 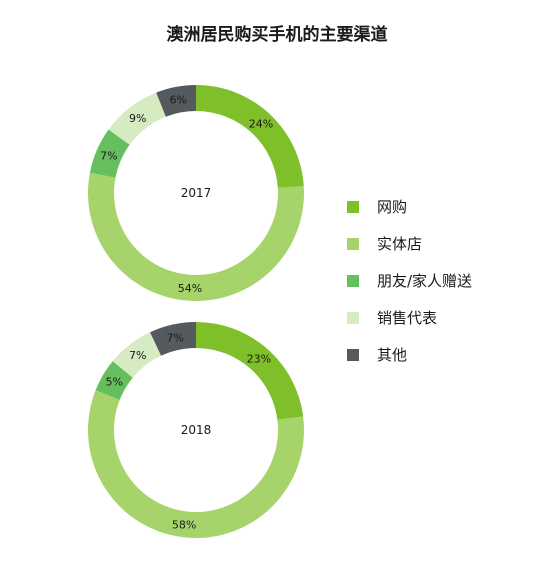 I want to click on donut-2018-label-0: 23%, so click(x=259, y=359).